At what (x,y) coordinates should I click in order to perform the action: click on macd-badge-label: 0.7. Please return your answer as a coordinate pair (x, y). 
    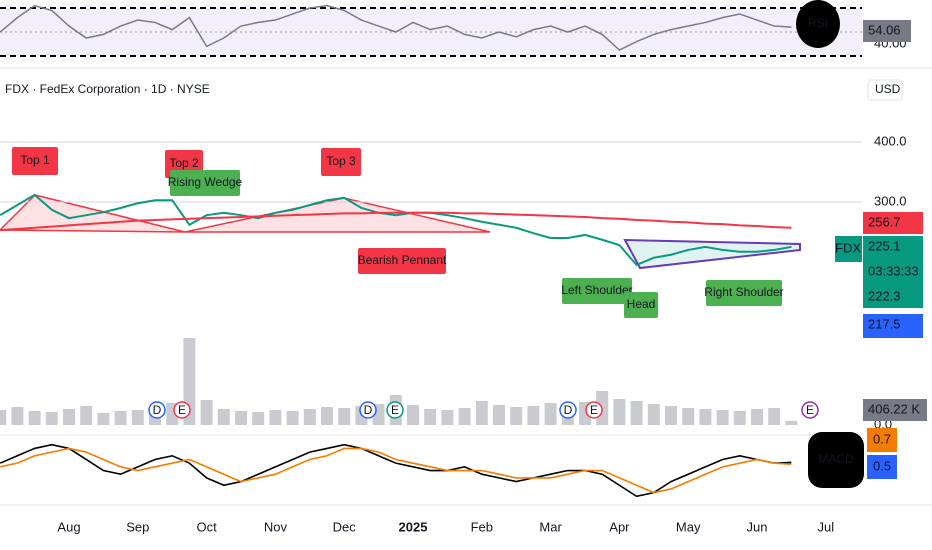
    Looking at the image, I should click on (882, 438).